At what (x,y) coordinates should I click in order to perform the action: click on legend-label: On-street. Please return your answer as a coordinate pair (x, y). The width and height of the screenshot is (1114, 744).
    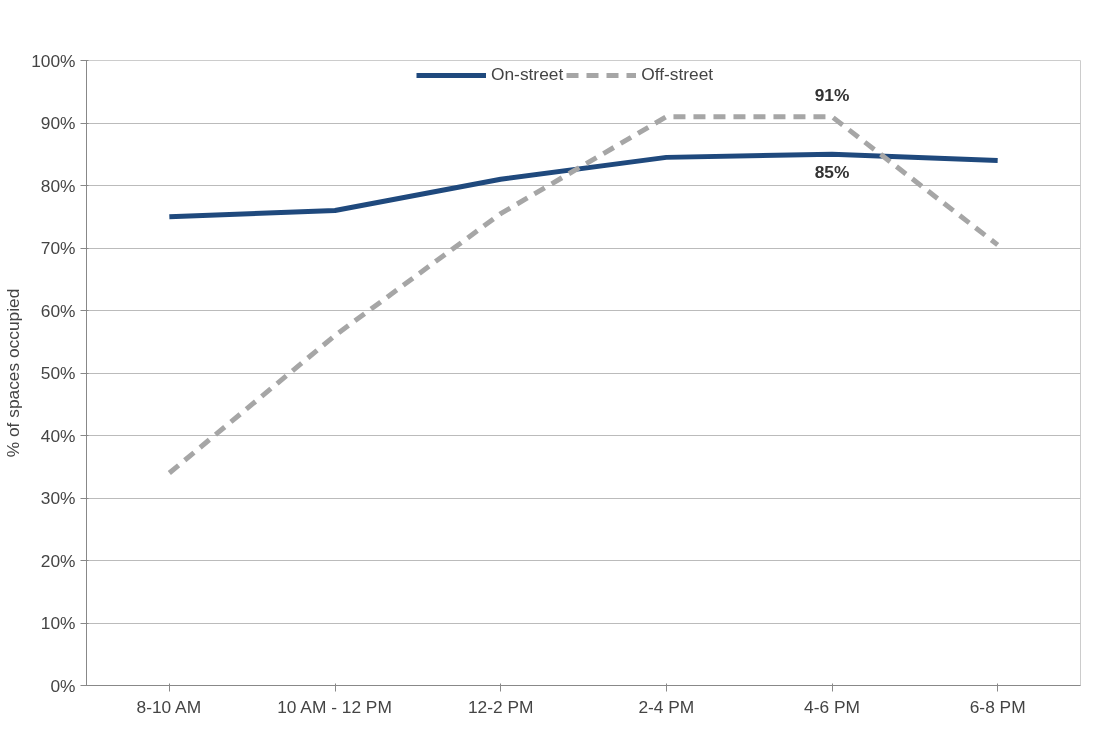
    Looking at the image, I should click on (527, 74).